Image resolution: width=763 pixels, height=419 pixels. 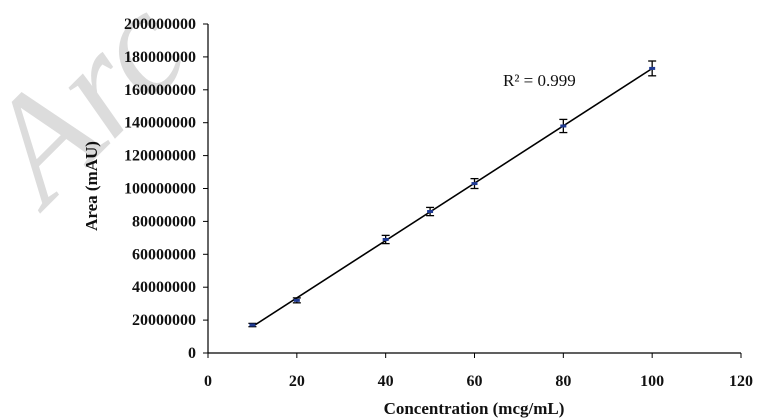 What do you see at coordinates (474, 408) in the screenshot?
I see `x-axis-title: Concentration (mcg/mL)` at bounding box center [474, 408].